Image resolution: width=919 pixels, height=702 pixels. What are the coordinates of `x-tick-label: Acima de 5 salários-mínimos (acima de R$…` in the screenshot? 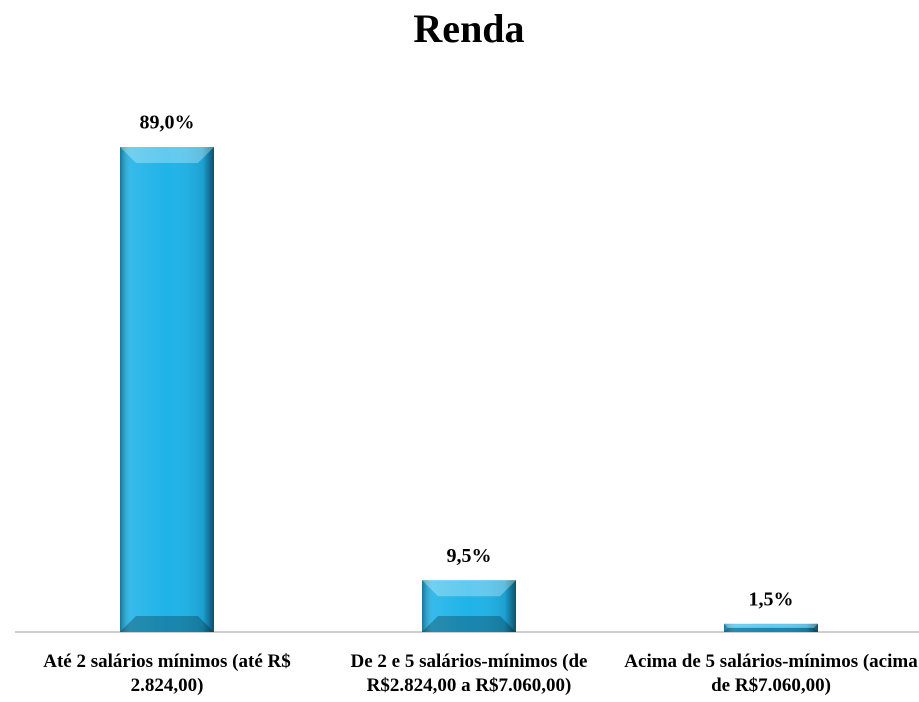 It's located at (771, 673).